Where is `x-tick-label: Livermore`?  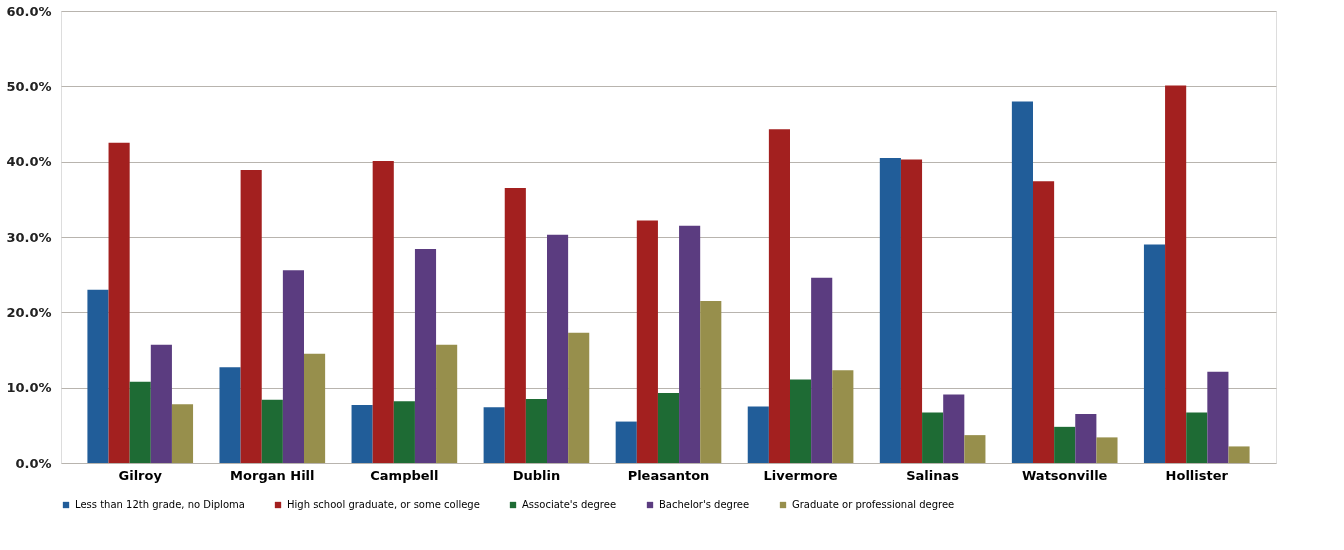
x-tick-label: Livermore is located at coordinates (800, 475).